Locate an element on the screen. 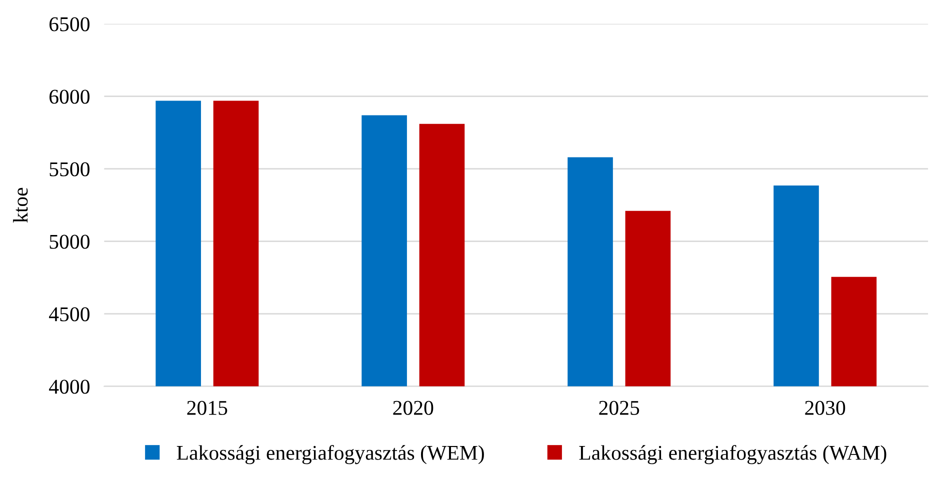 The width and height of the screenshot is (947, 477). x-tick-label: 2030 is located at coordinates (825, 407).